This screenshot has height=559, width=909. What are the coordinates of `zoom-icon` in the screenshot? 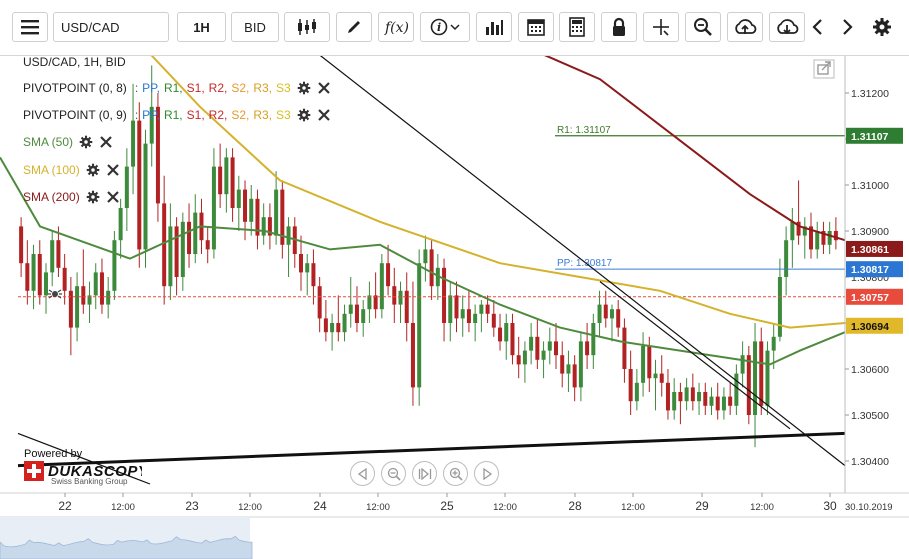 It's located at (703, 27).